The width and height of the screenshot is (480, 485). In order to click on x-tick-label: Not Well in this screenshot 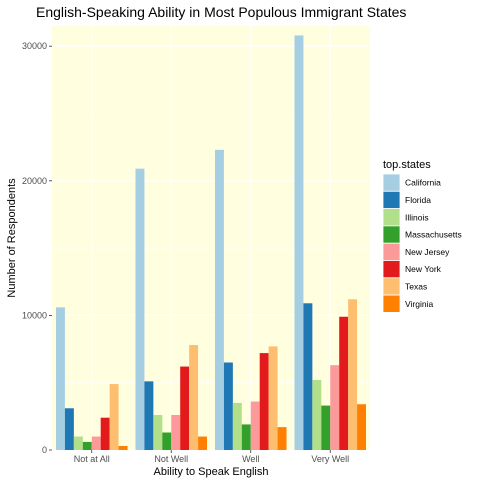, I will do `click(171, 459)`.